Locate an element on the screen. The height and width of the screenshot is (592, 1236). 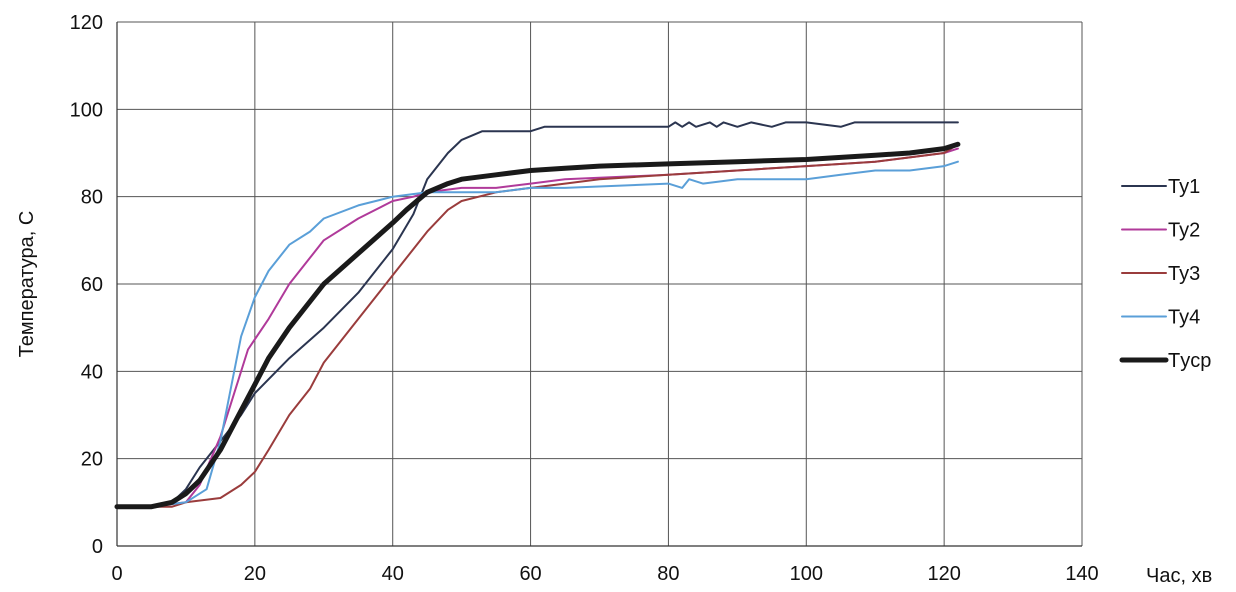
x-tick-label: 0 is located at coordinates (116, 574).